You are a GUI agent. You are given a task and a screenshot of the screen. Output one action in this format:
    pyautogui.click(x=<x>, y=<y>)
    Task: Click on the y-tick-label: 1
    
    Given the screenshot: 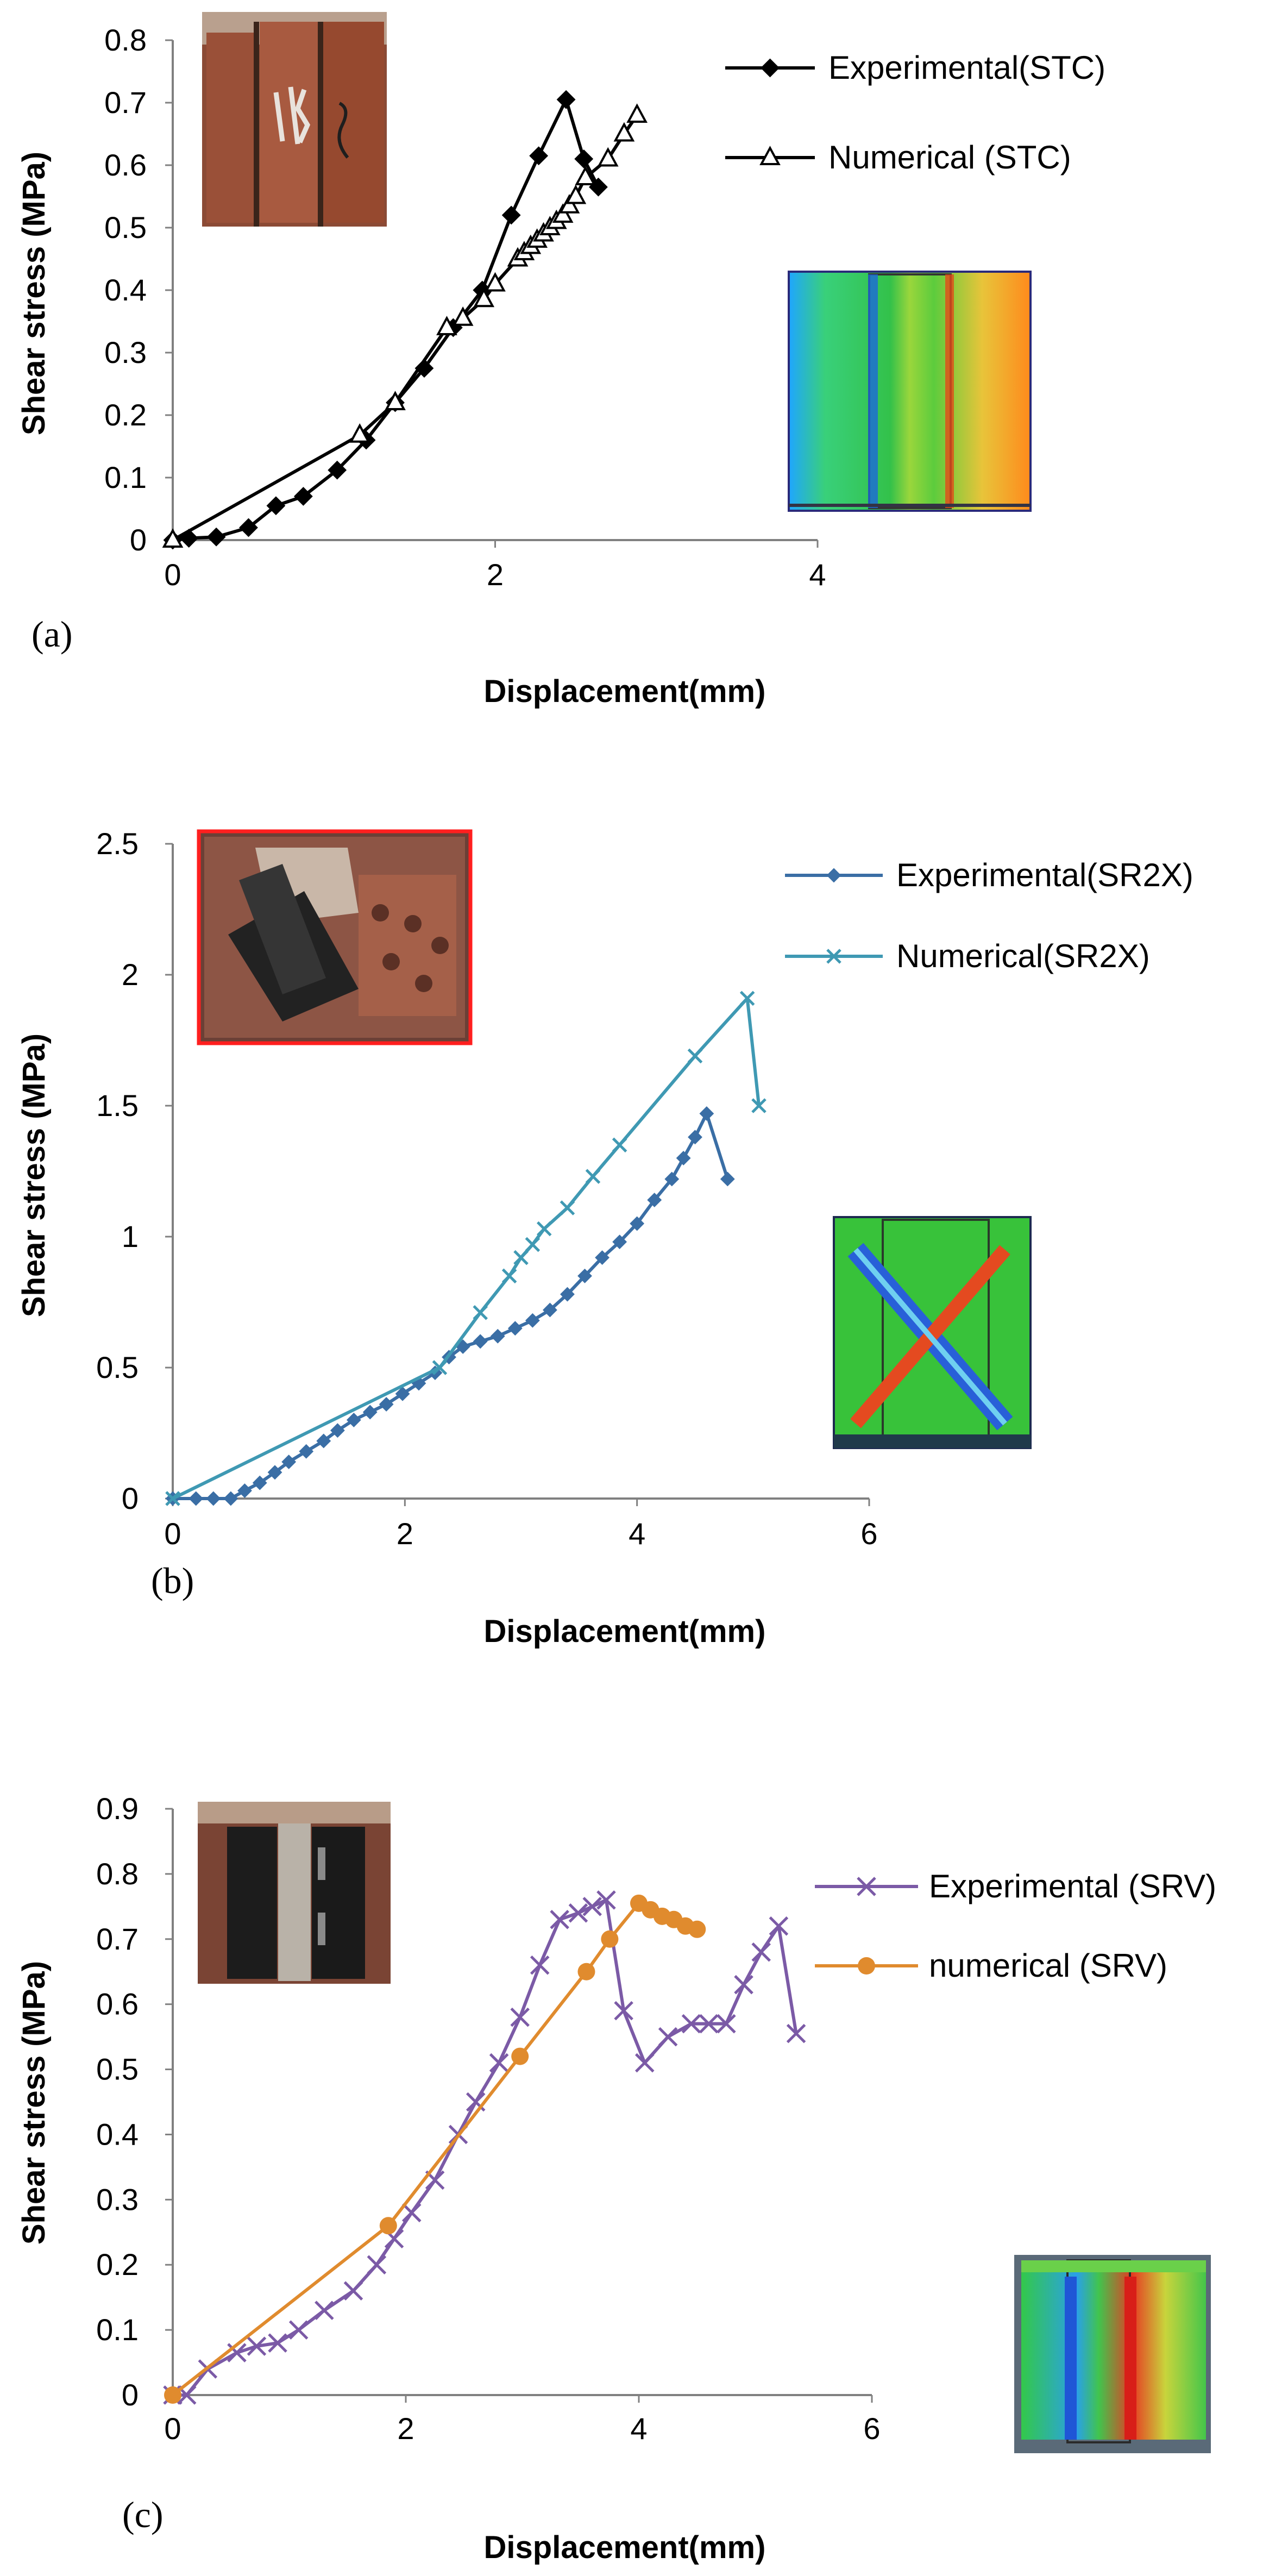 What is the action you would take?
    pyautogui.click(x=130, y=1236)
    